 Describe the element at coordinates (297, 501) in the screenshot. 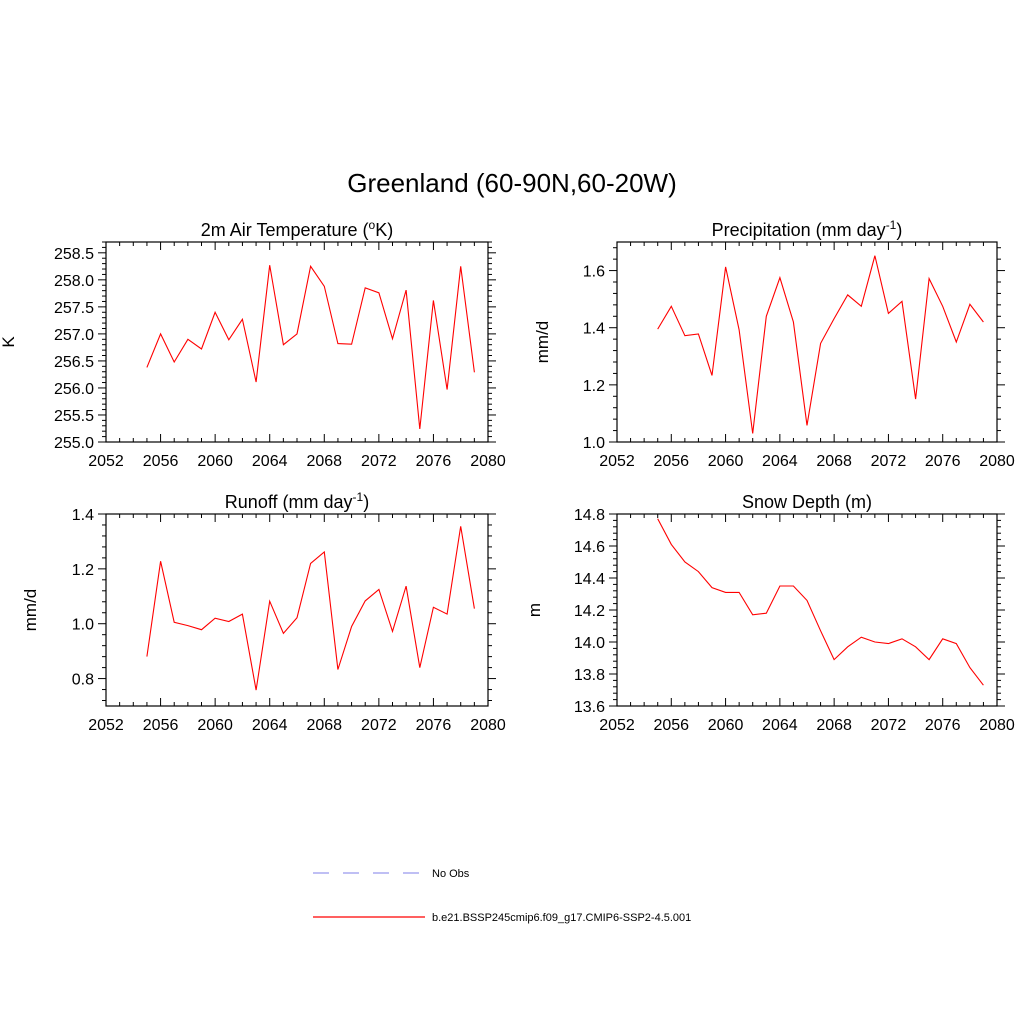

I see `panel-title: Runoff (mm day-1)` at that location.